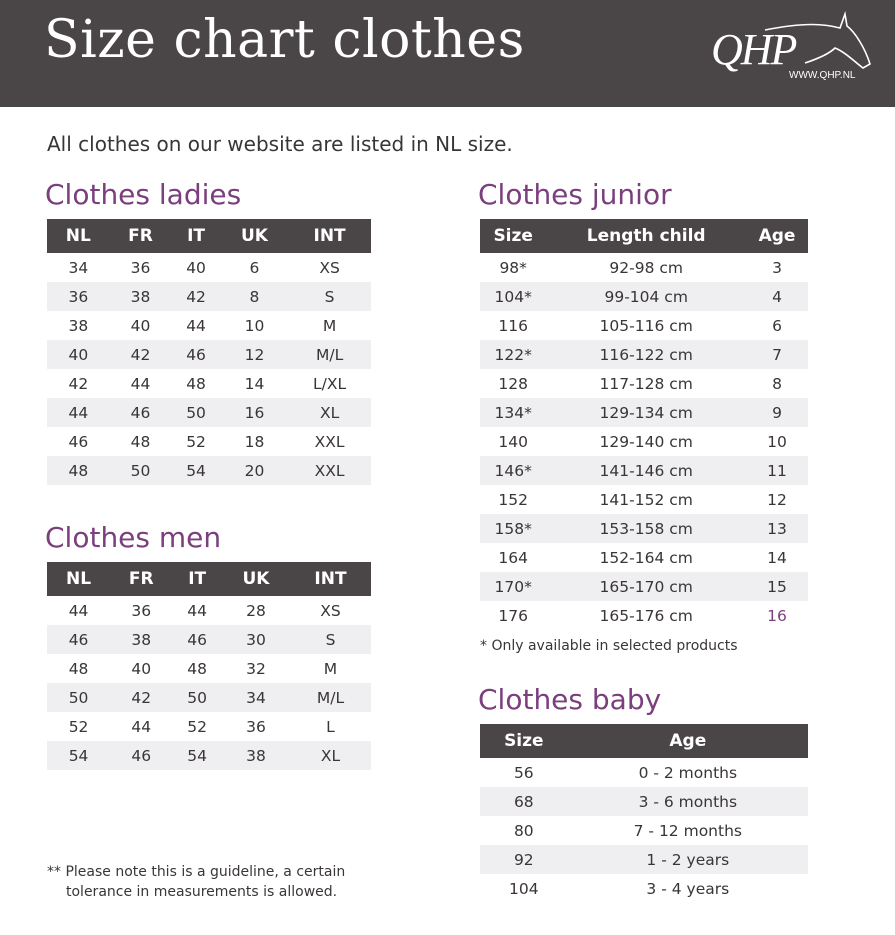  Describe the element at coordinates (256, 639) in the screenshot. I see `table-cell: 30` at that location.